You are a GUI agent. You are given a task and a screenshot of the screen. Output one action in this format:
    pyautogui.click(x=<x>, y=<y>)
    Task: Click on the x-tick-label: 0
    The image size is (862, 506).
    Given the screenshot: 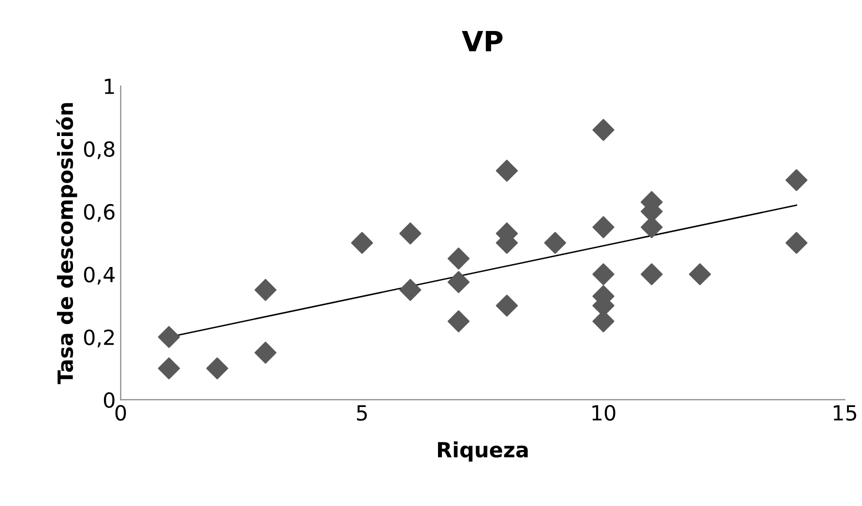 What is the action you would take?
    pyautogui.click(x=120, y=412)
    